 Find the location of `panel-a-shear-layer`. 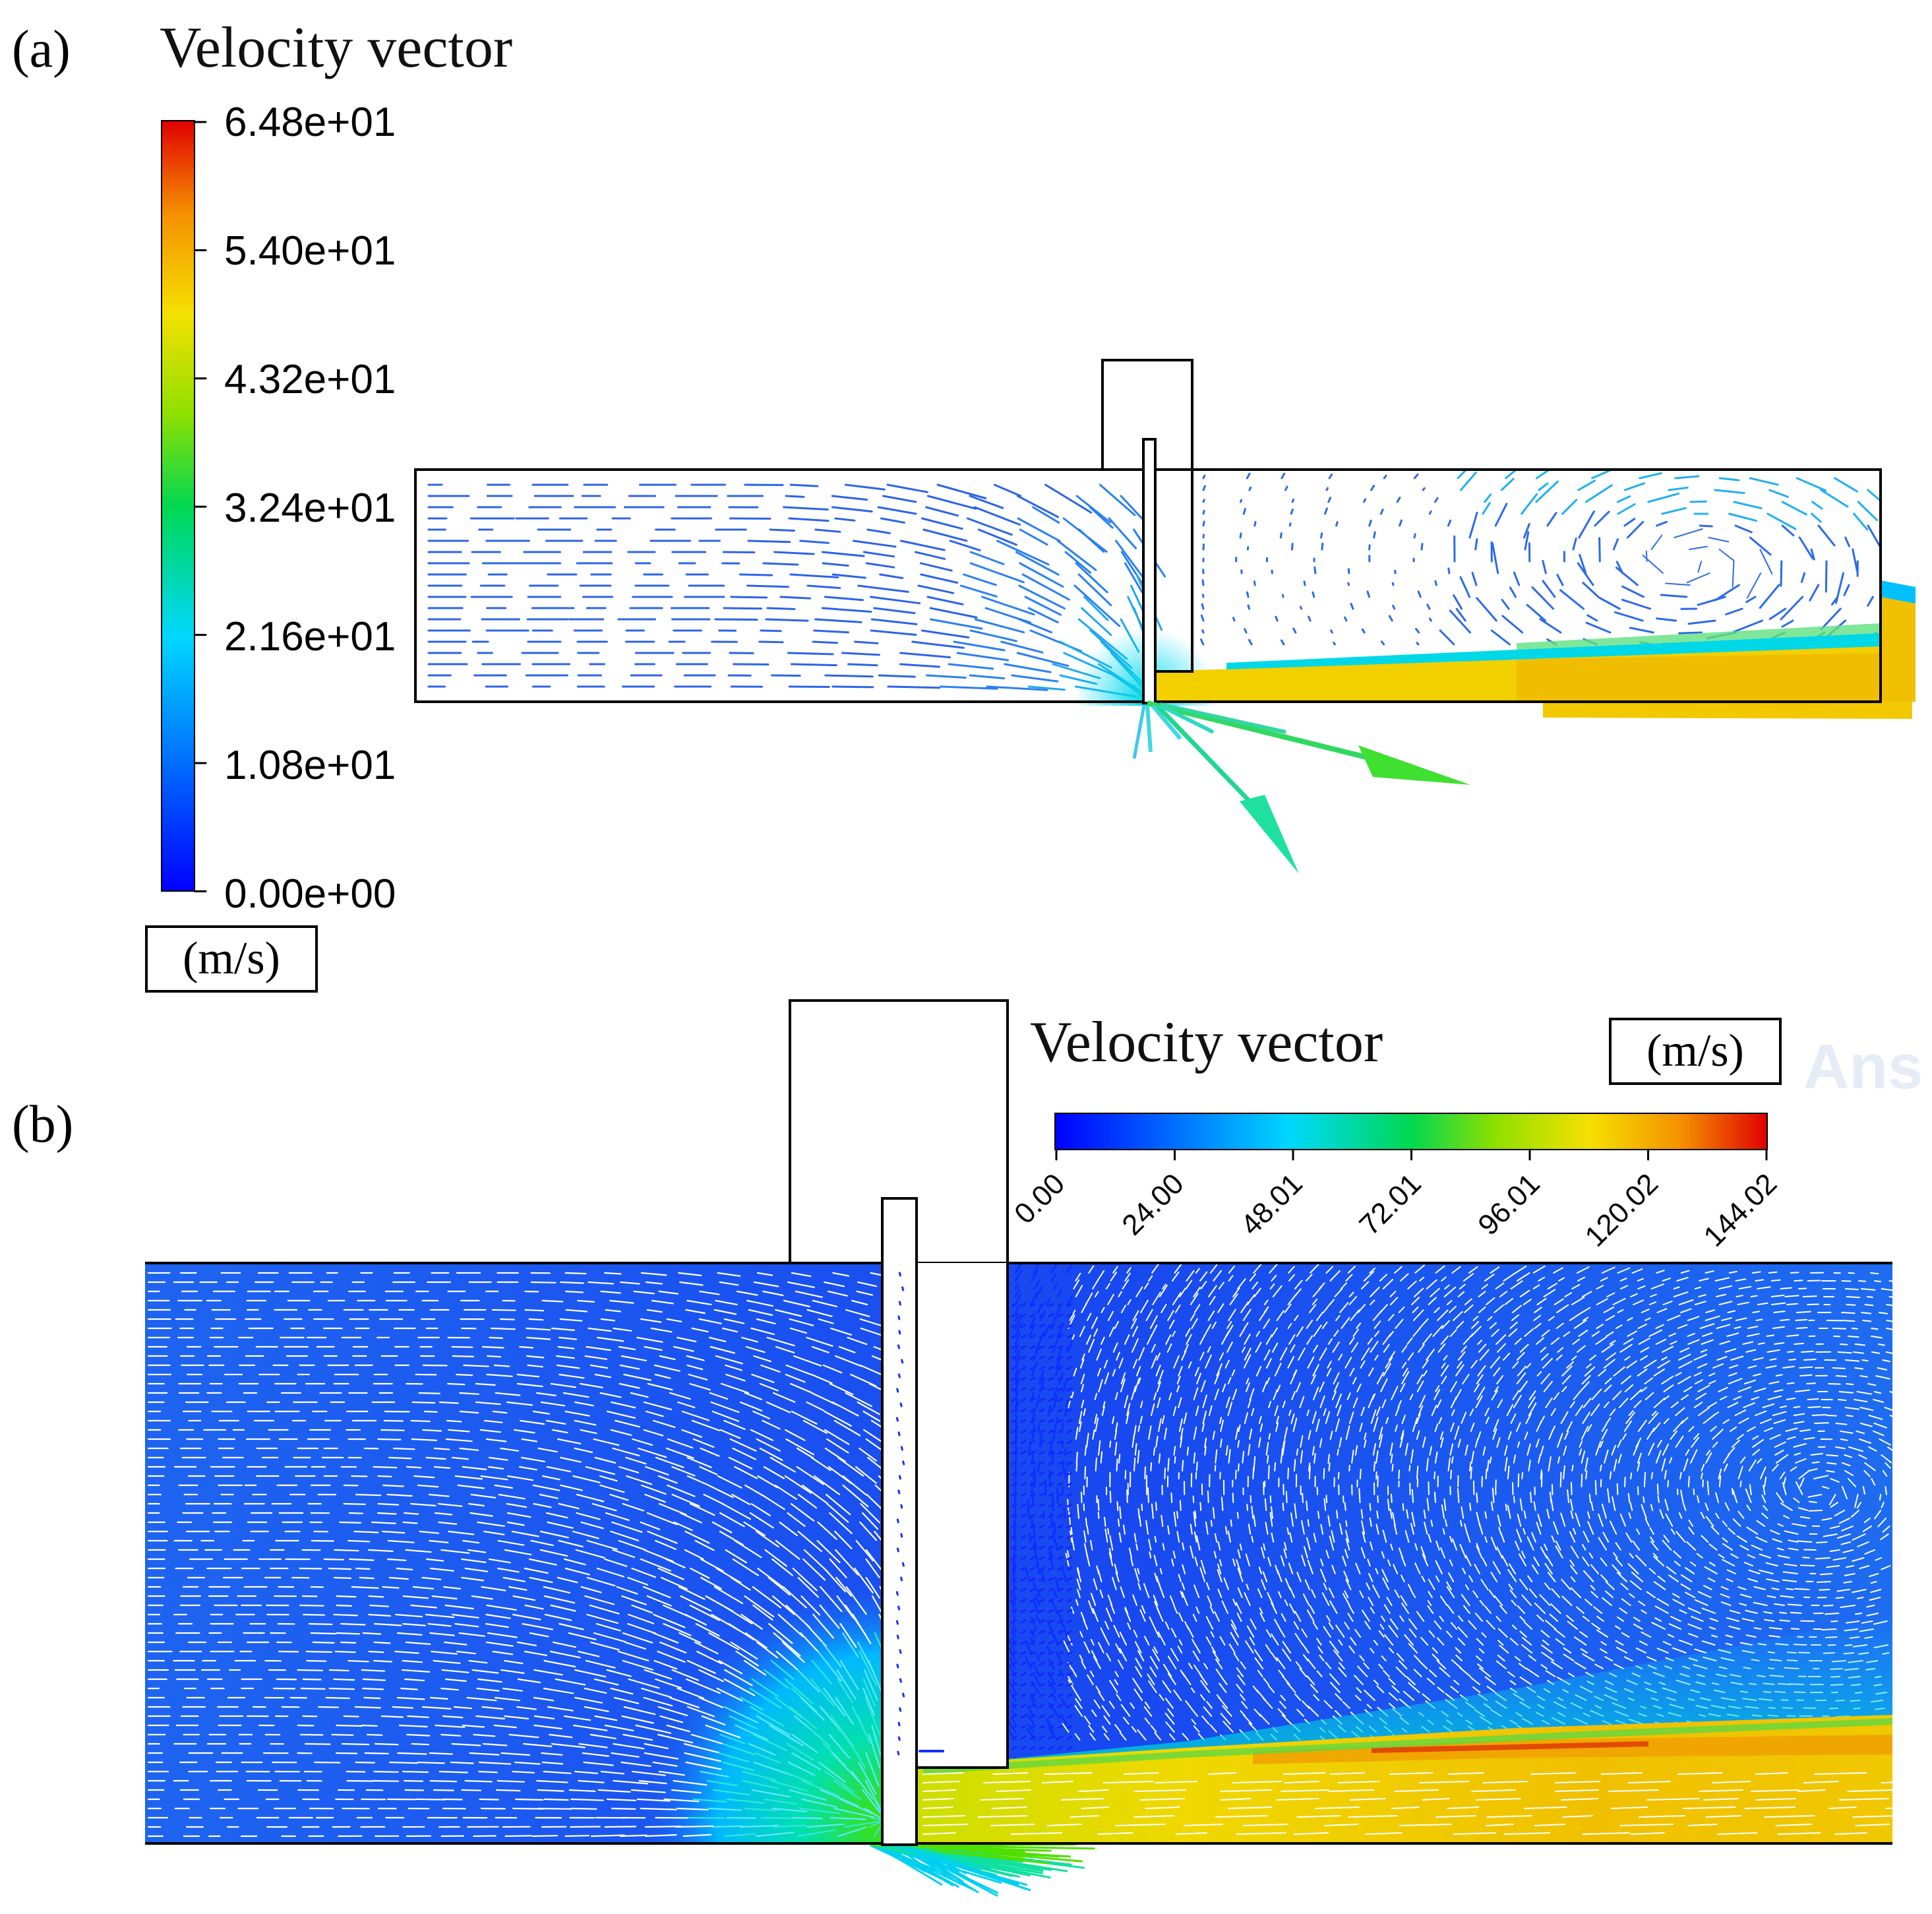

panel-a-shear-layer is located at coordinates (1554, 651).